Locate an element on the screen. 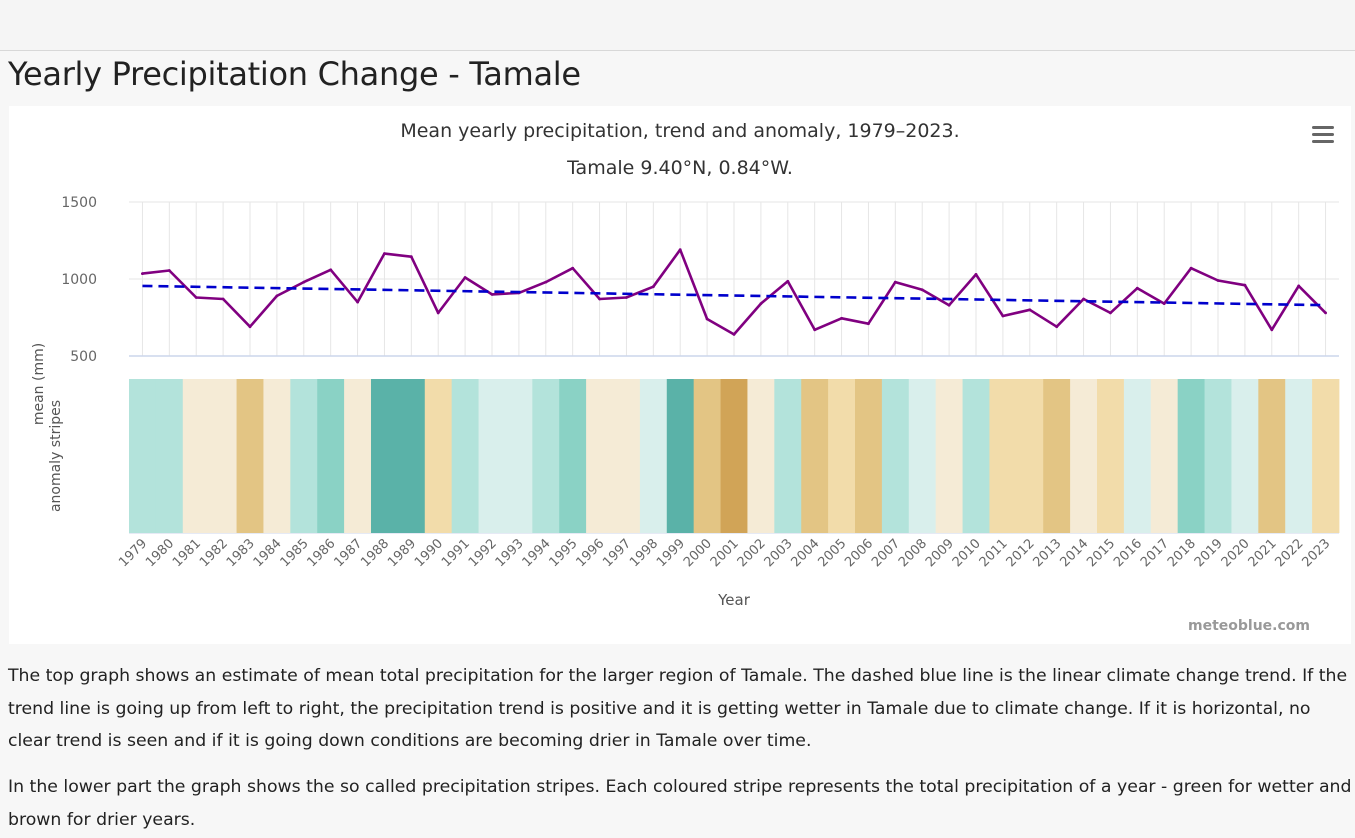  mean-point-1984 is located at coordinates (277, 296).